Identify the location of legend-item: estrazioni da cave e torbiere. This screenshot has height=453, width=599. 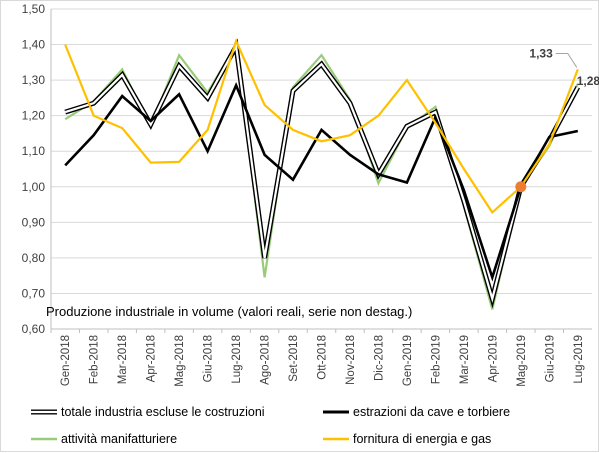
(416, 412).